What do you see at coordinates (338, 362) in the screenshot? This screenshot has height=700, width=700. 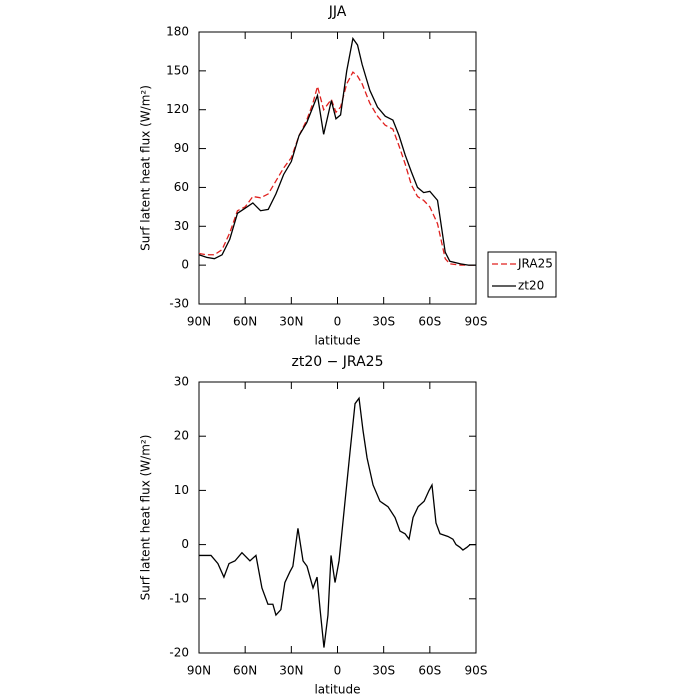 I see `chart-title: zt20 − JRA25` at bounding box center [338, 362].